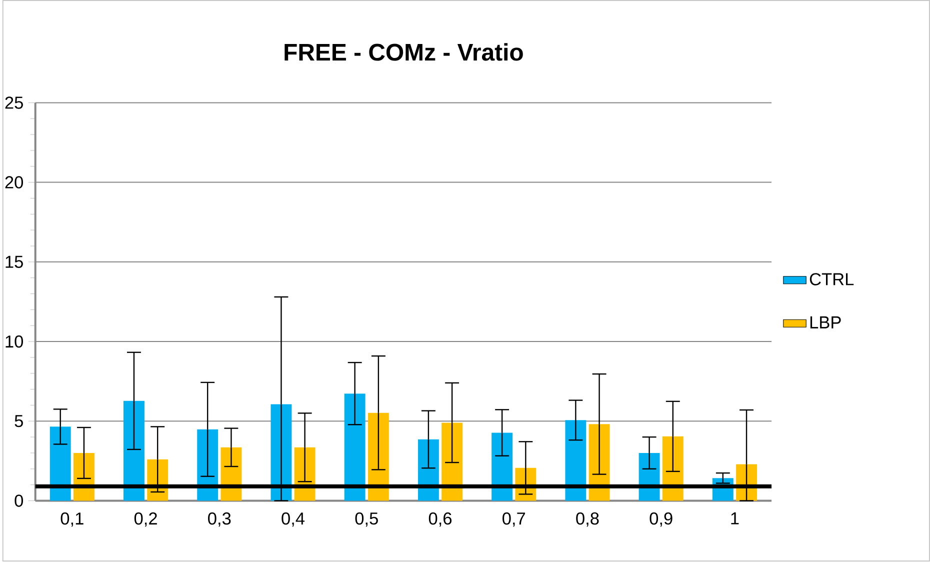 Image resolution: width=930 pixels, height=562 pixels. Describe the element at coordinates (825, 322) in the screenshot. I see `legend-label: LBP` at that location.